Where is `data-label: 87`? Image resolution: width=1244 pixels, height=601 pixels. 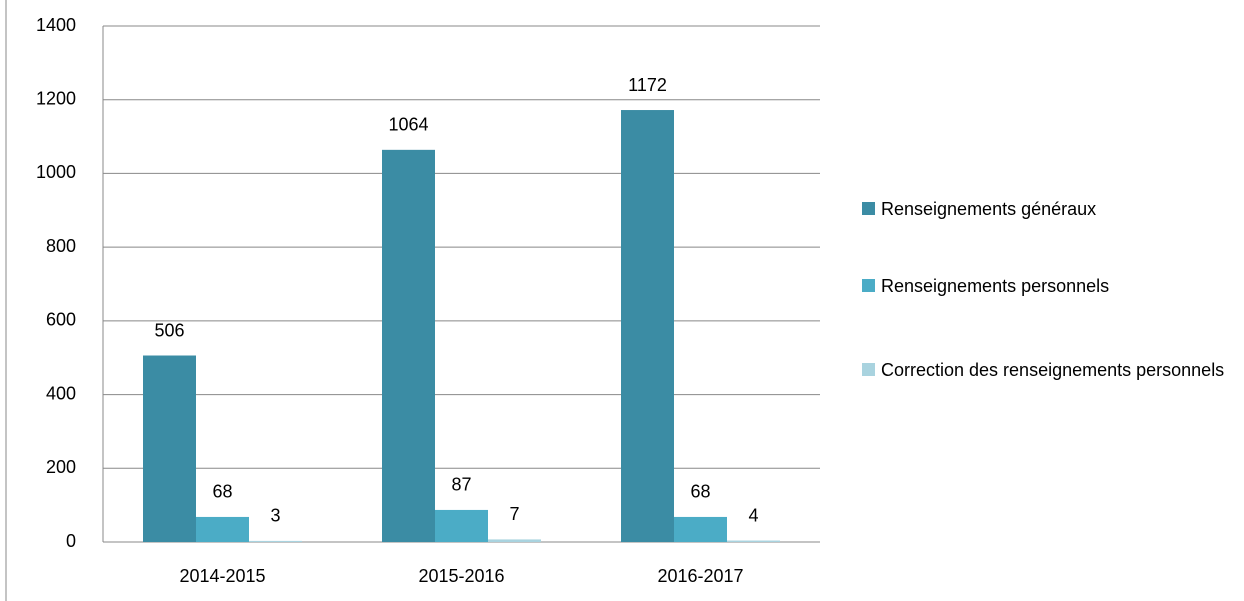
data-label: 87 is located at coordinates (461, 485).